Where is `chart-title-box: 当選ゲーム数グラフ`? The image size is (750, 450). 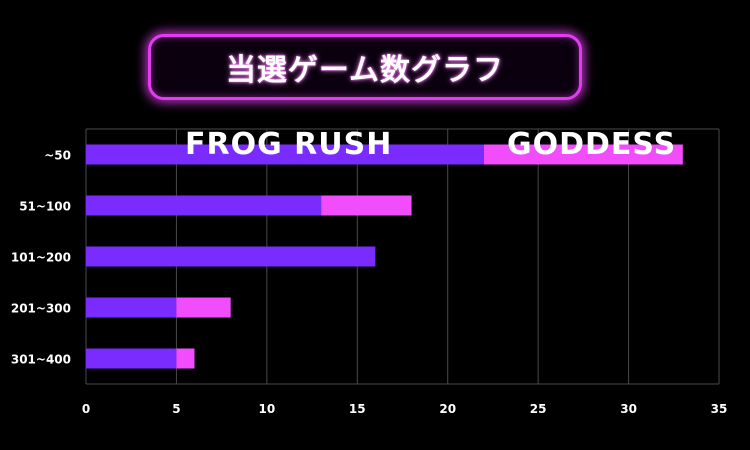
chart-title-box: 当選ゲーム数グラフ is located at coordinates (365, 67).